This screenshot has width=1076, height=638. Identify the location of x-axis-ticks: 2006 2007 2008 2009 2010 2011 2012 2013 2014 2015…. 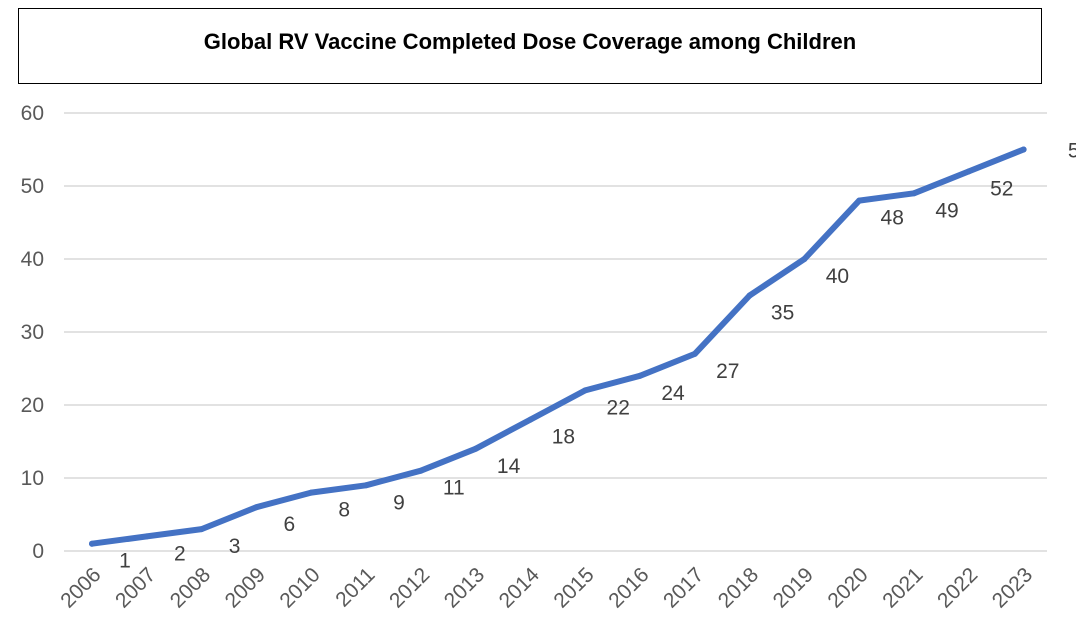
(546, 588).